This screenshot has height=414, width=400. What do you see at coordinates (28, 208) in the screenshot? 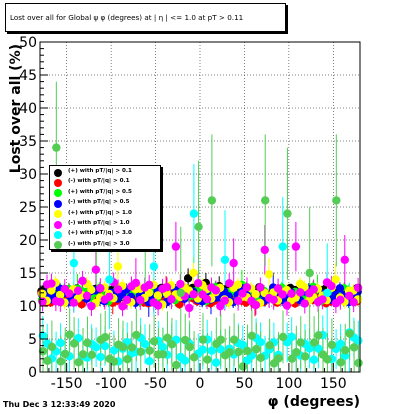
I see `y-tick-label: 25` at bounding box center [28, 208].